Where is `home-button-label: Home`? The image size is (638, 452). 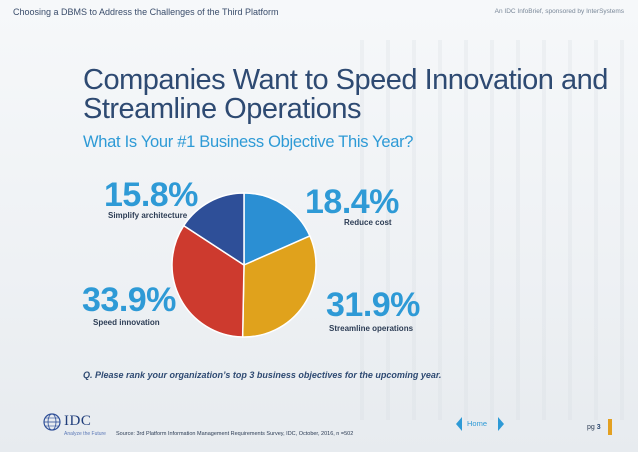 home-button-label: Home is located at coordinates (477, 423).